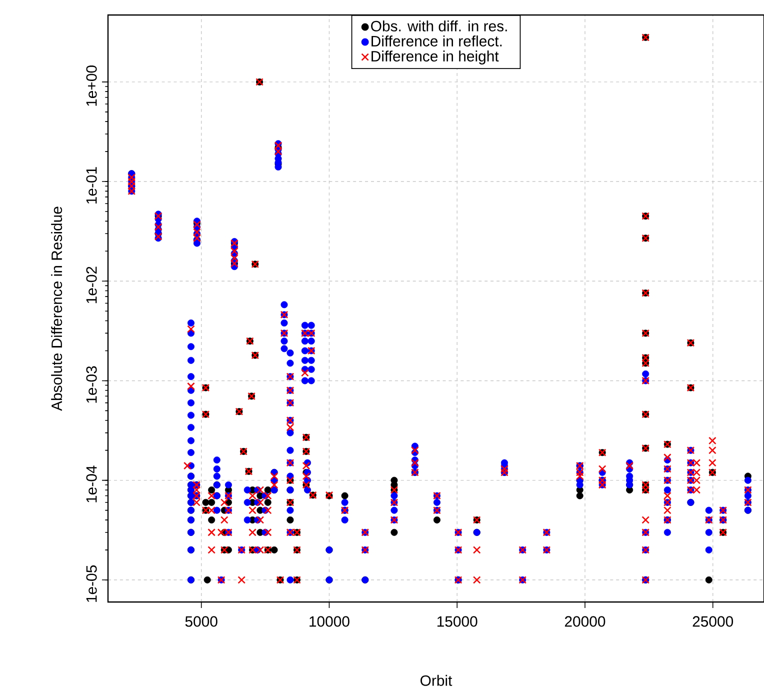 Image resolution: width=764 pixels, height=700 pixels. I want to click on x-tick-label: 10000, so click(330, 621).